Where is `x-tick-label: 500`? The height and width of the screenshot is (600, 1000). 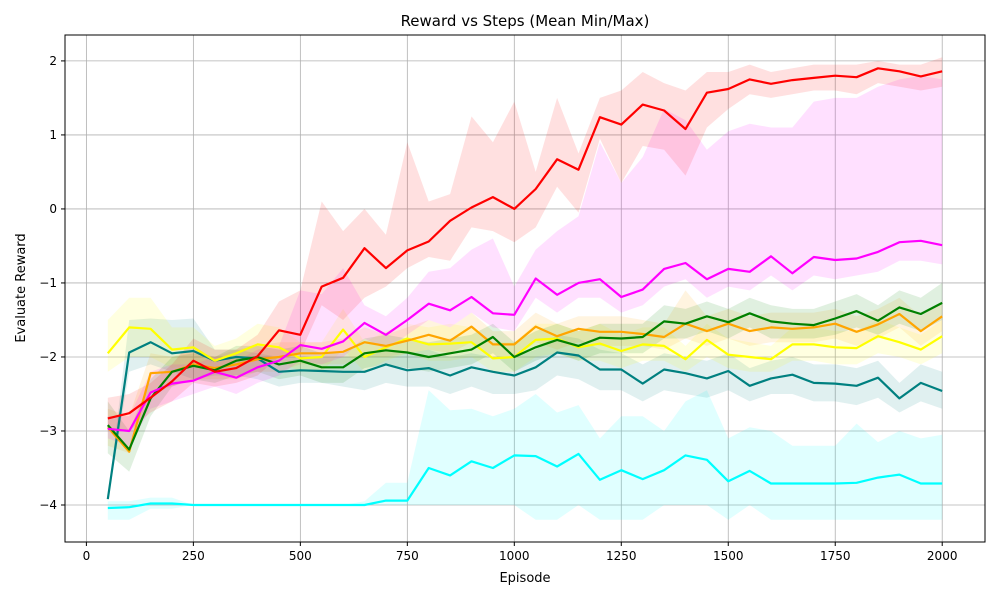 x-tick-label: 500 is located at coordinates (300, 556).